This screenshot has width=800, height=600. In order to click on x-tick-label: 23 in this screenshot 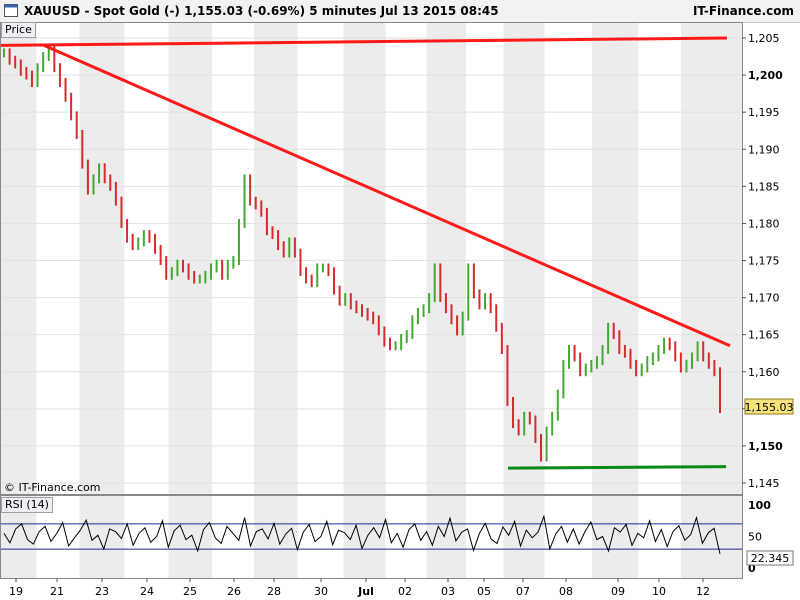, I will do `click(102, 591)`.